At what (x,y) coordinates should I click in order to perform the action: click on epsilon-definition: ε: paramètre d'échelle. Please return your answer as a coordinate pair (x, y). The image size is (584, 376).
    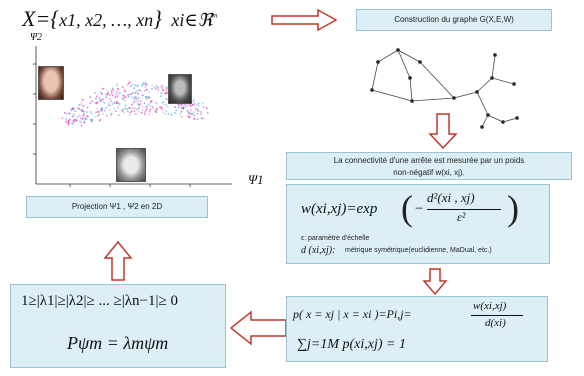
    Looking at the image, I should click on (335, 238).